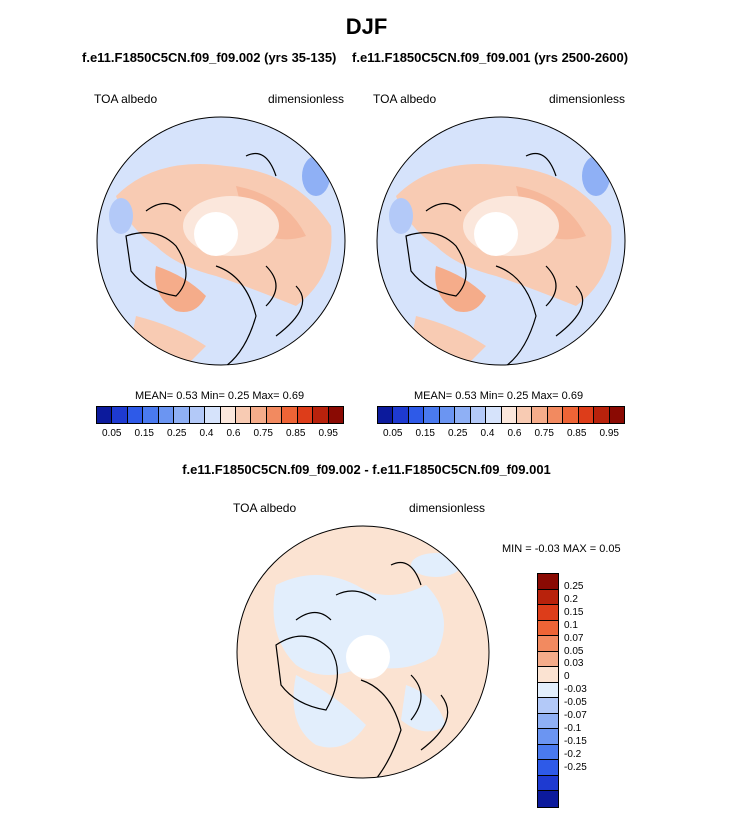 This screenshot has width=733, height=813. Describe the element at coordinates (306, 99) in the screenshot. I see `left-units-label: dimensionless` at that location.